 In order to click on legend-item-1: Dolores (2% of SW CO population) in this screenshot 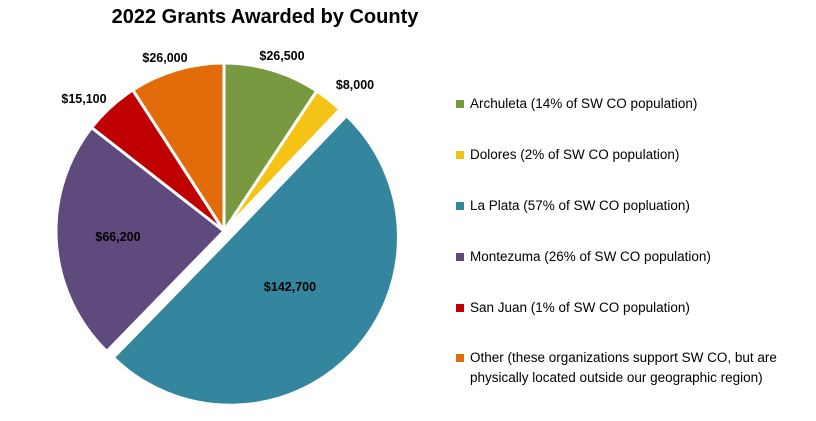, I will do `click(567, 155)`.